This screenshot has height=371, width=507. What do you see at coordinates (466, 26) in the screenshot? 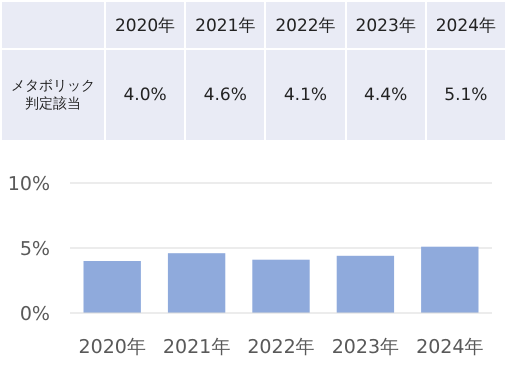
I see `category-label: 2024年` at bounding box center [466, 26].